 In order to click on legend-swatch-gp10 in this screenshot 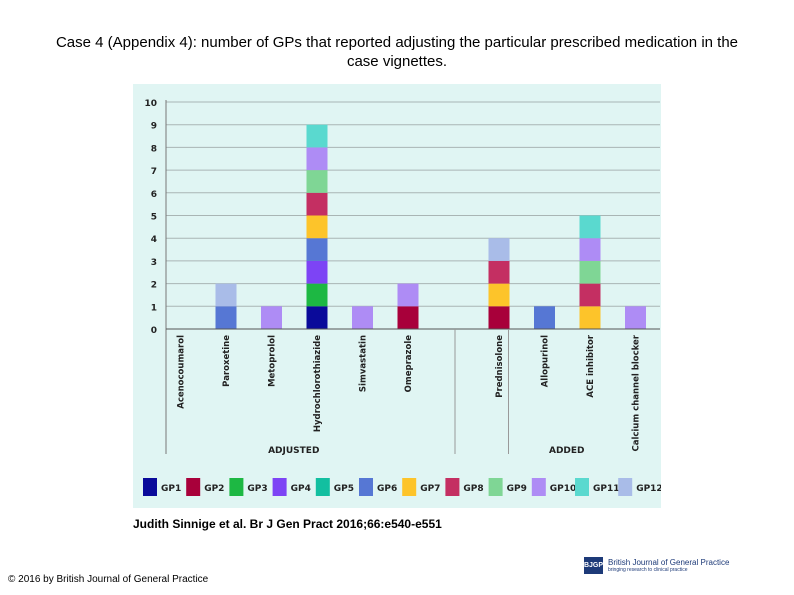, I will do `click(538, 487)`.